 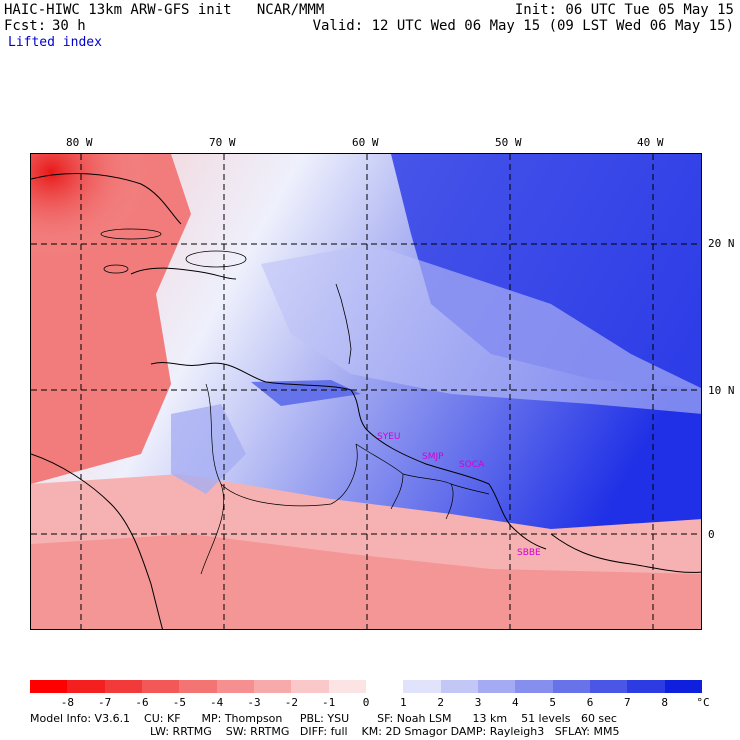 I want to click on forecast-label: Fcst:, so click(x=25, y=26).